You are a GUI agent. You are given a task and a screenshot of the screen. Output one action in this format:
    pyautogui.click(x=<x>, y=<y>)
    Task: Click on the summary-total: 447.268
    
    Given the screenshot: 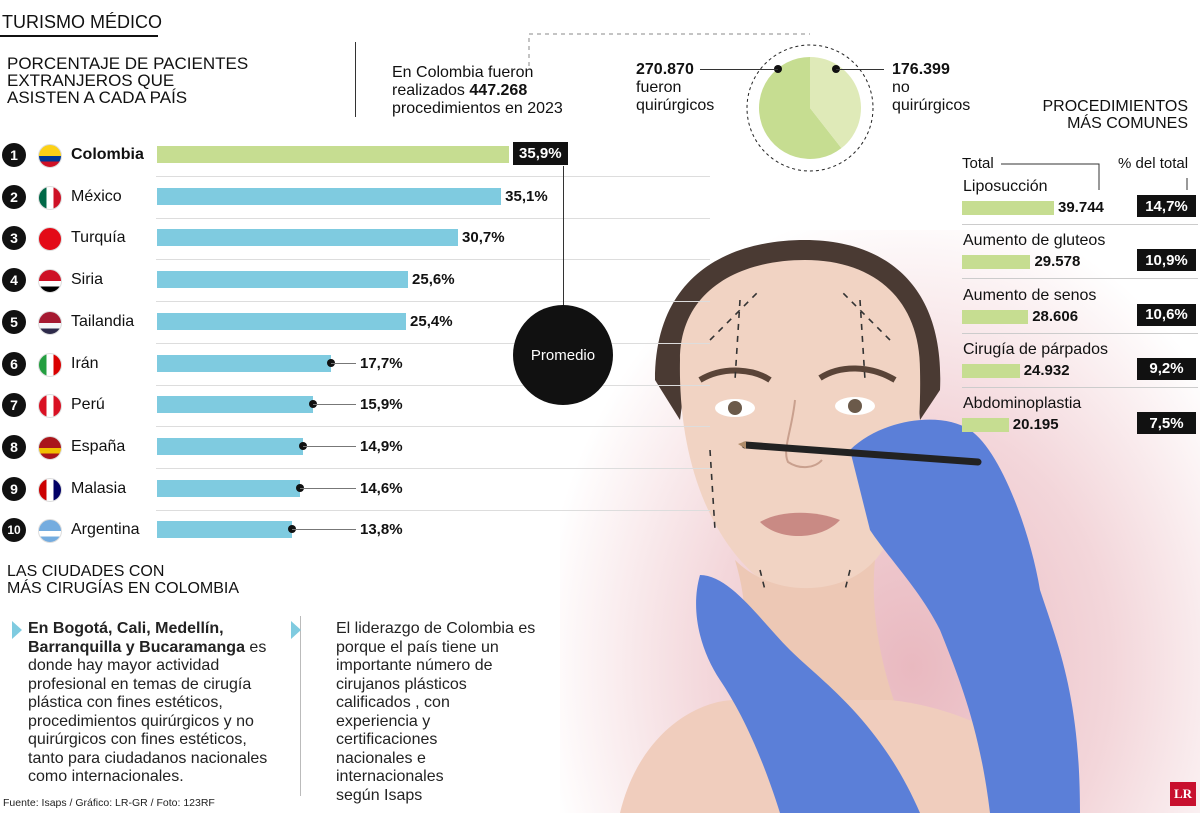 What is the action you would take?
    pyautogui.click(x=498, y=90)
    